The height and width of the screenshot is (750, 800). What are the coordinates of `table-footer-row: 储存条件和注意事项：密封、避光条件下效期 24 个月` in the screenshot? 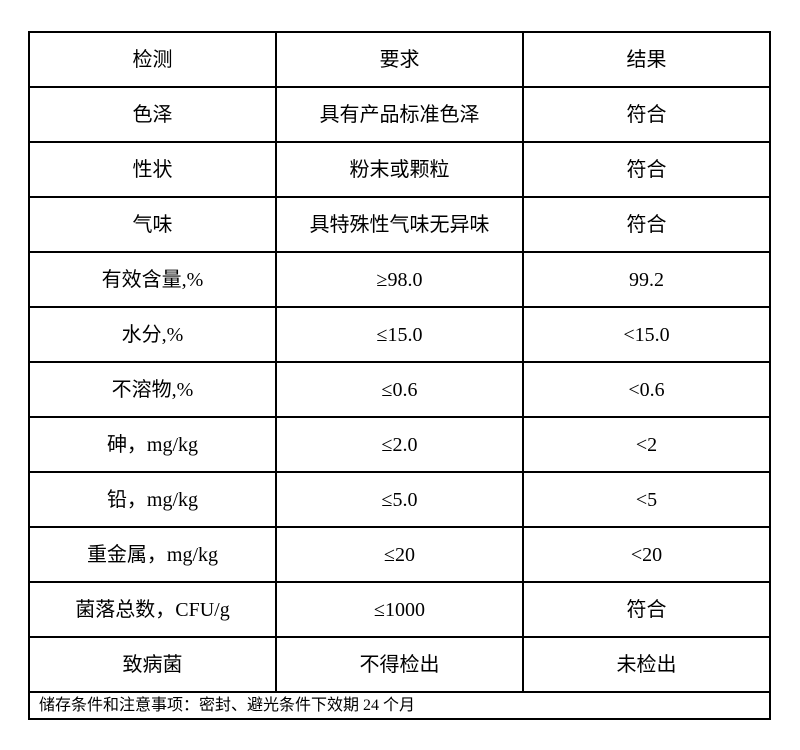 It's located at (399, 705).